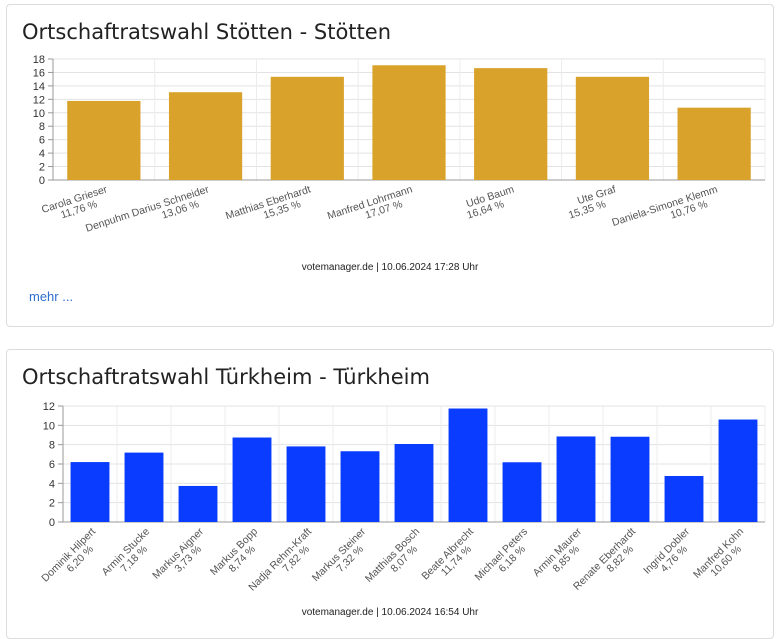 This screenshot has width=782, height=639. Describe the element at coordinates (722, 557) in the screenshot. I see `x-tick-label: Manfred Kohn10,60 %` at that location.